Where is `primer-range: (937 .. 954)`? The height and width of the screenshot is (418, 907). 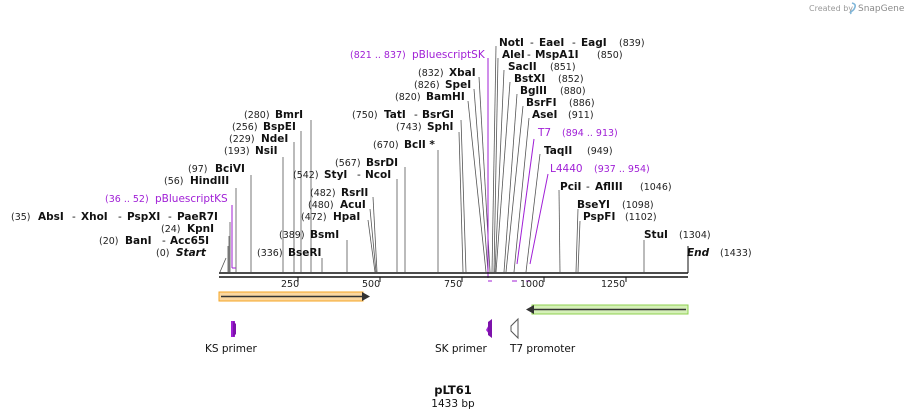
primer-range: (937 .. 954) is located at coordinates (622, 169).